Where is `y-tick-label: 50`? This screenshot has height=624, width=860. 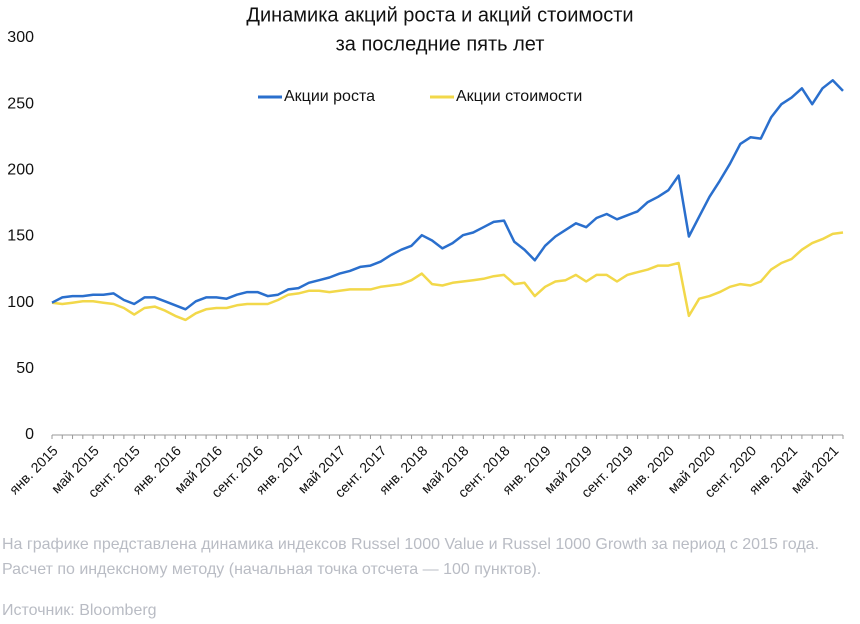 y-tick-label: 50 is located at coordinates (25, 368).